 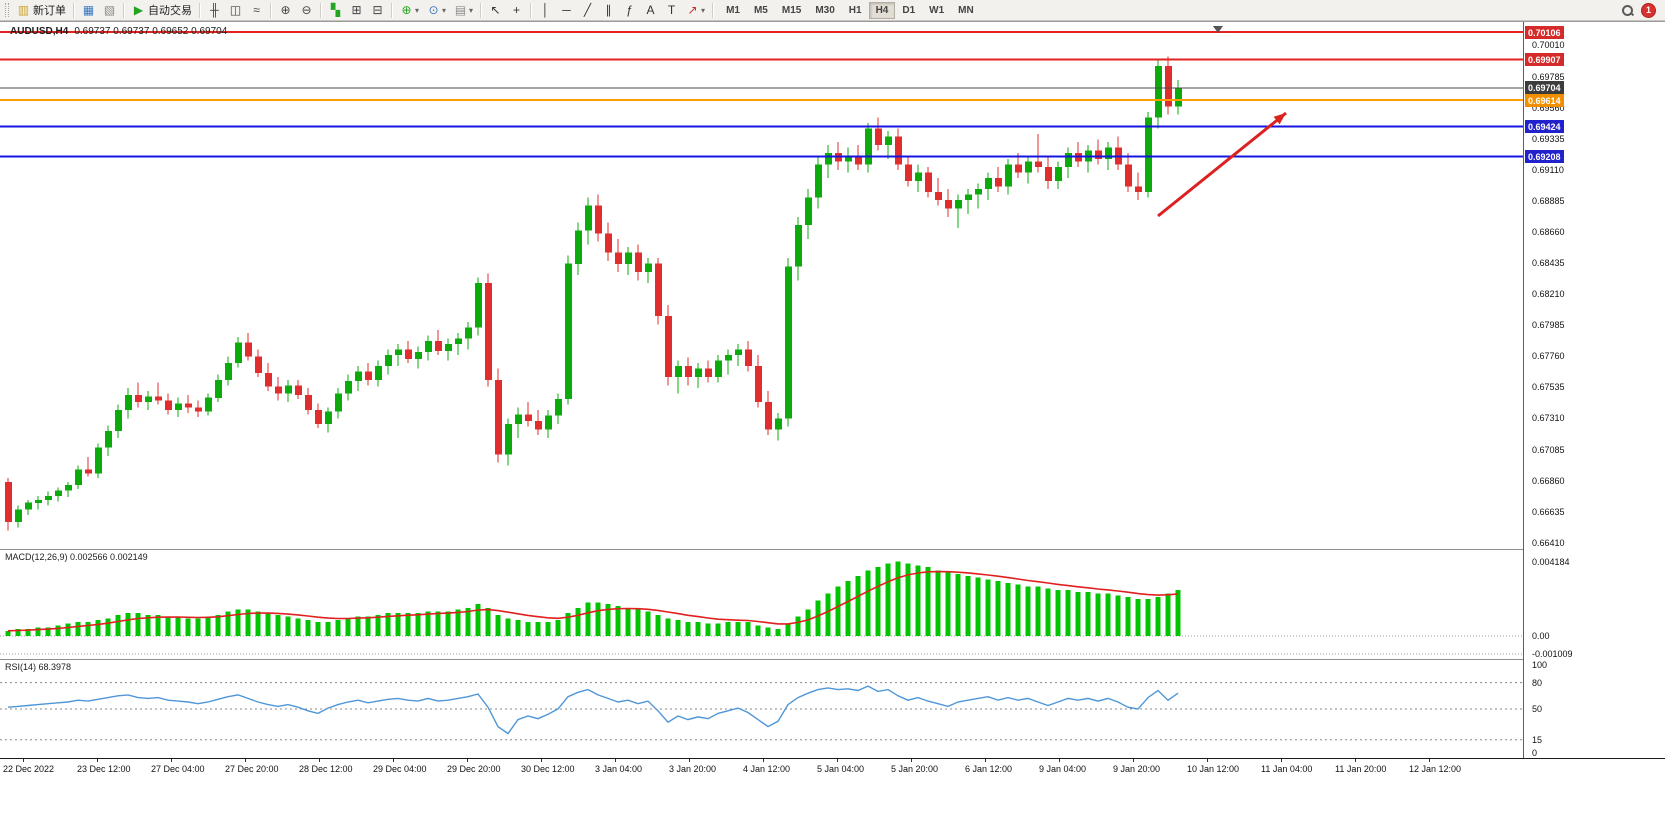 What do you see at coordinates (256, 10) in the screenshot?
I see `line-chart-button: ≈` at bounding box center [256, 10].